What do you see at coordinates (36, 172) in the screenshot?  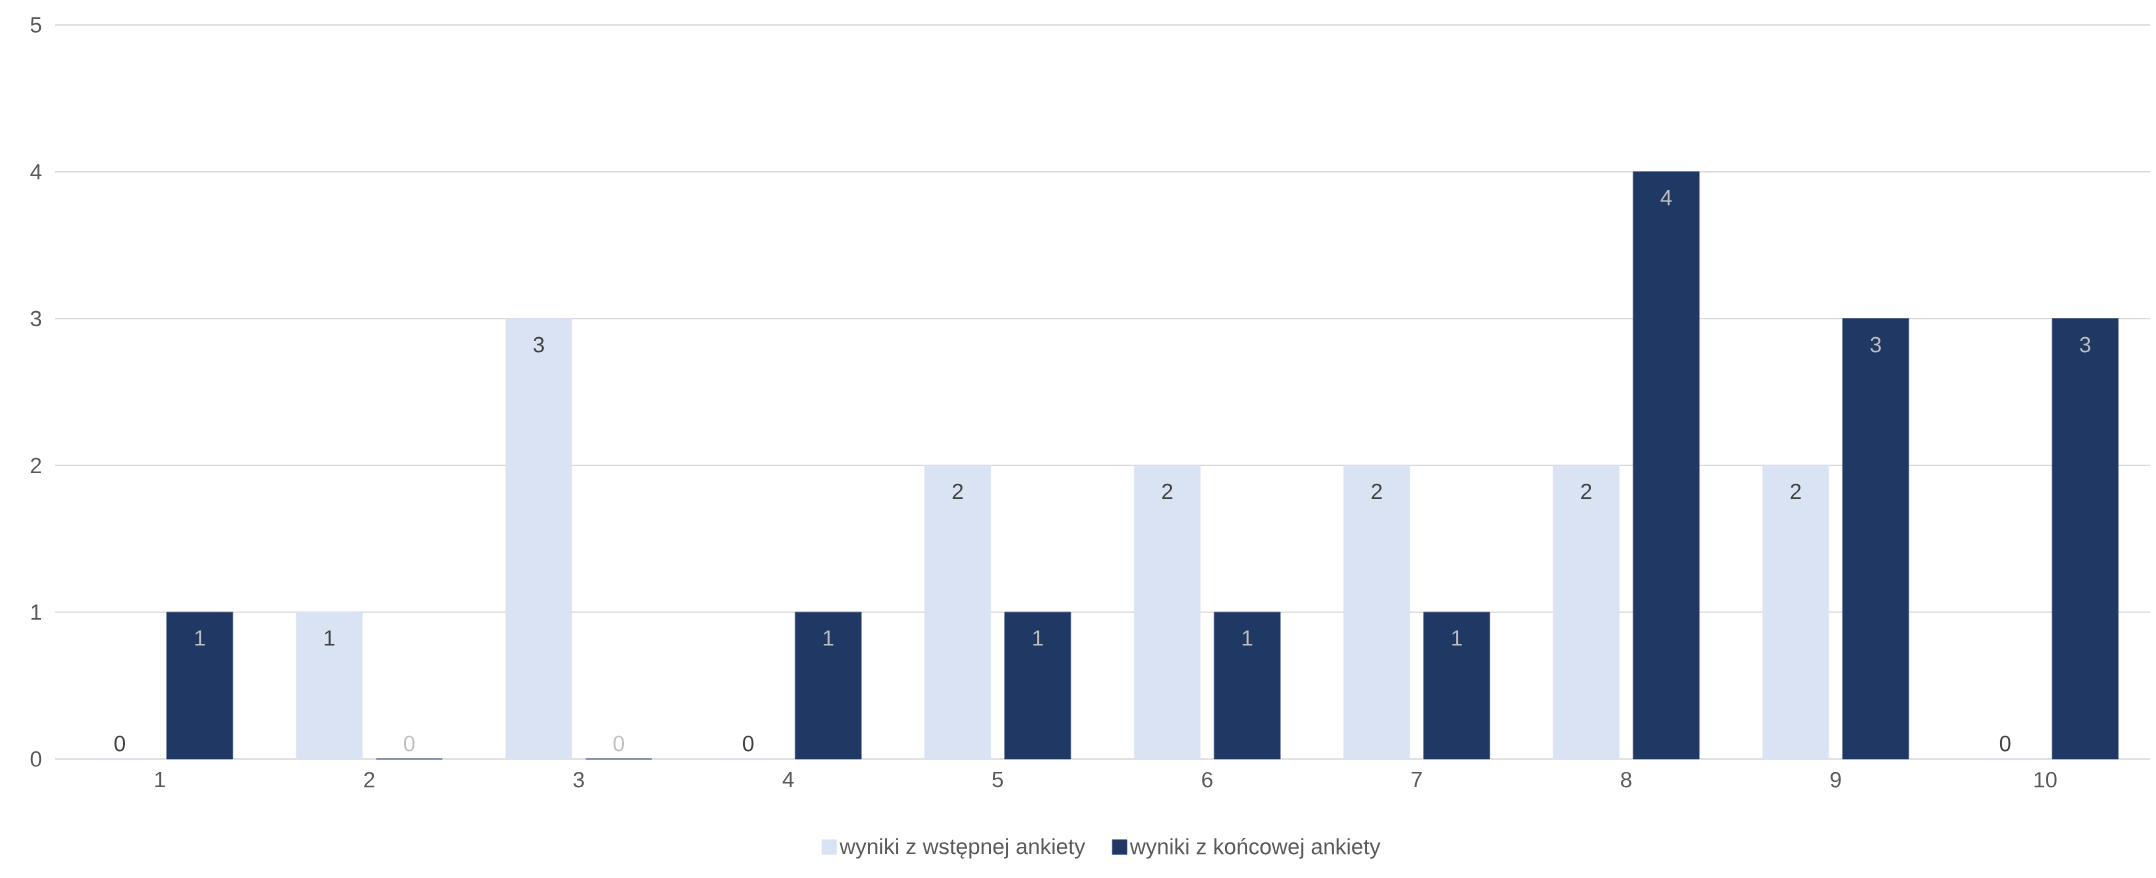 I see `y-tick-label: 4` at bounding box center [36, 172].